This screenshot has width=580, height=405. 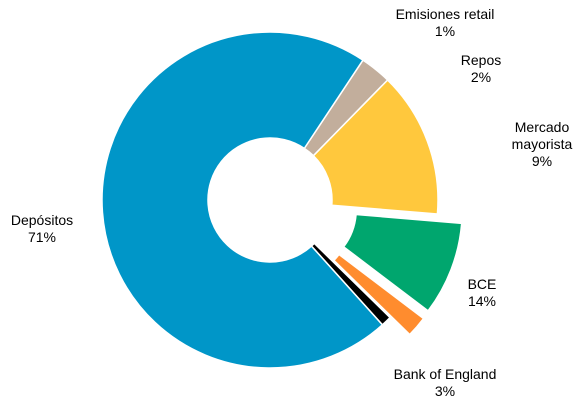 I want to click on data-label-repos: Repos 2%, so click(x=481, y=68).